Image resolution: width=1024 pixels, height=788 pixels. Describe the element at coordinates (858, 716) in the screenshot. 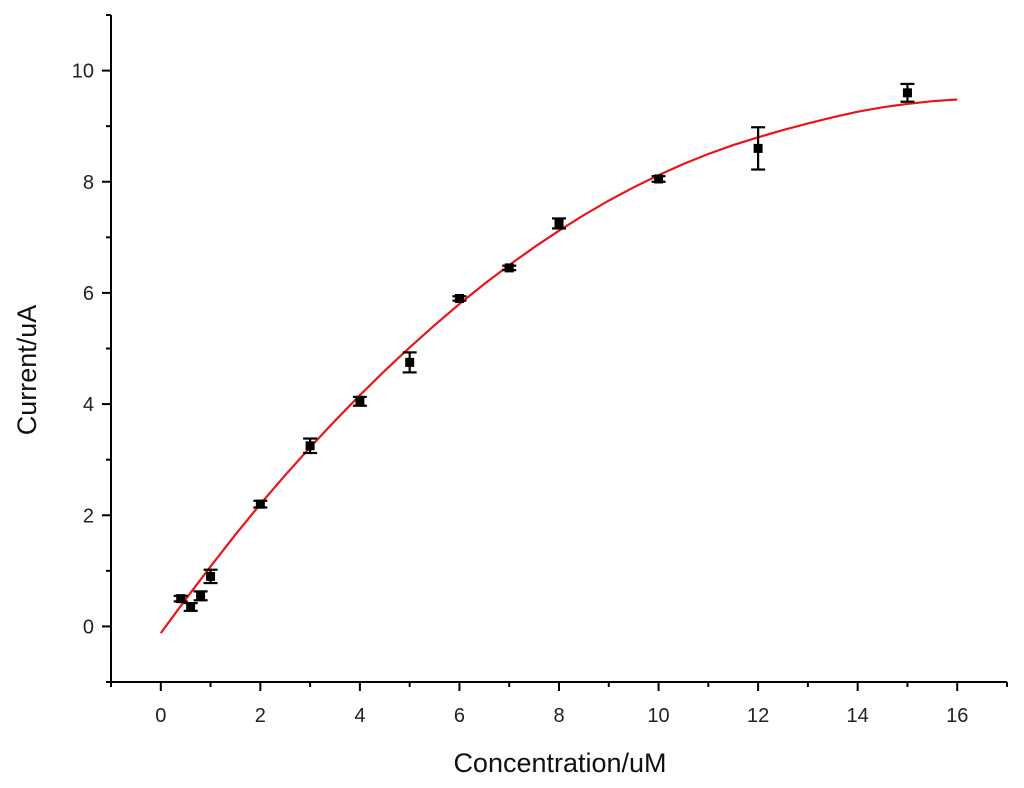

I see `x-tick-label: 14` at that location.